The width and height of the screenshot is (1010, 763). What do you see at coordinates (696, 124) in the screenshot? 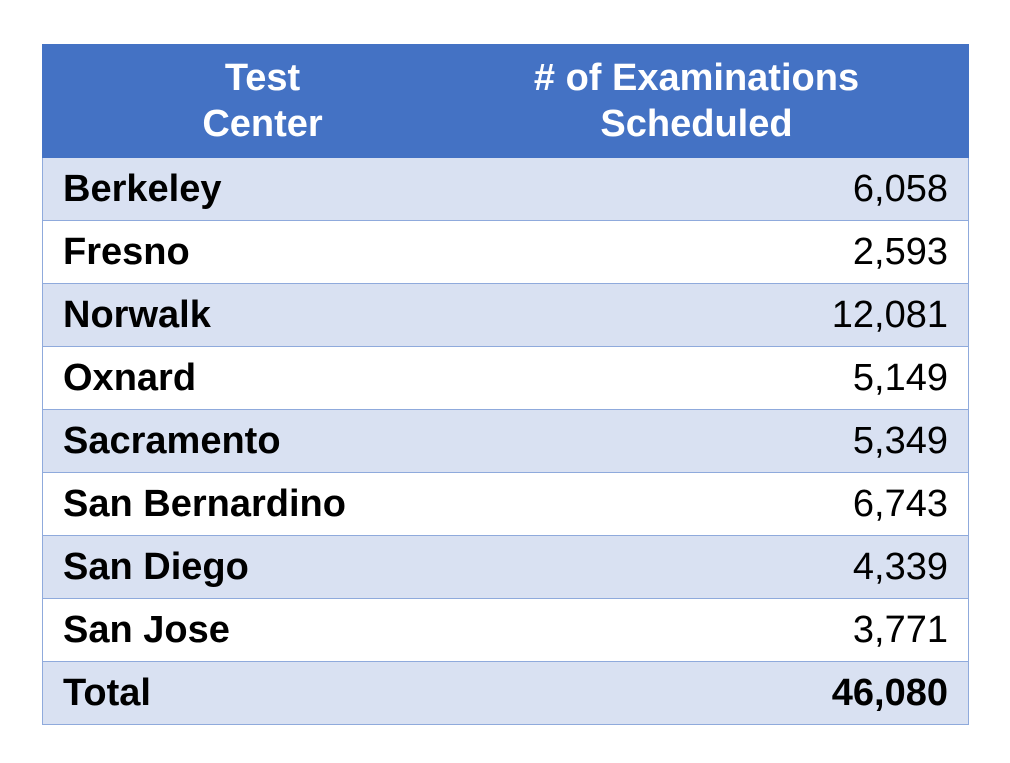
I see `header-exams-scheduled-line-2: Scheduled` at bounding box center [696, 124].